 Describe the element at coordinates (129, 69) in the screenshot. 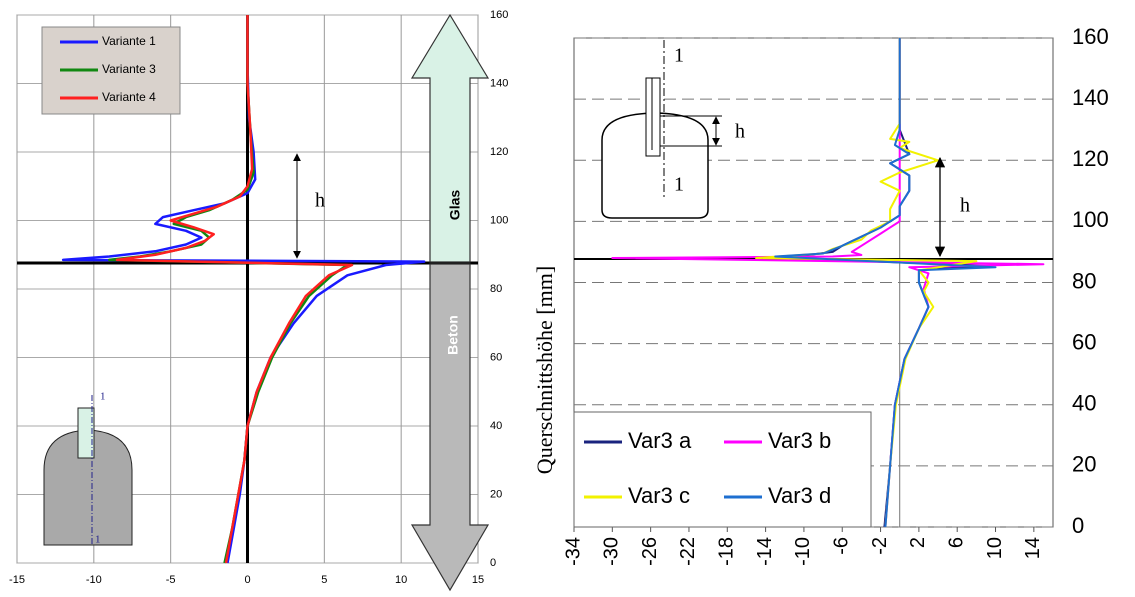

I see `legend-label: Variante 3` at that location.